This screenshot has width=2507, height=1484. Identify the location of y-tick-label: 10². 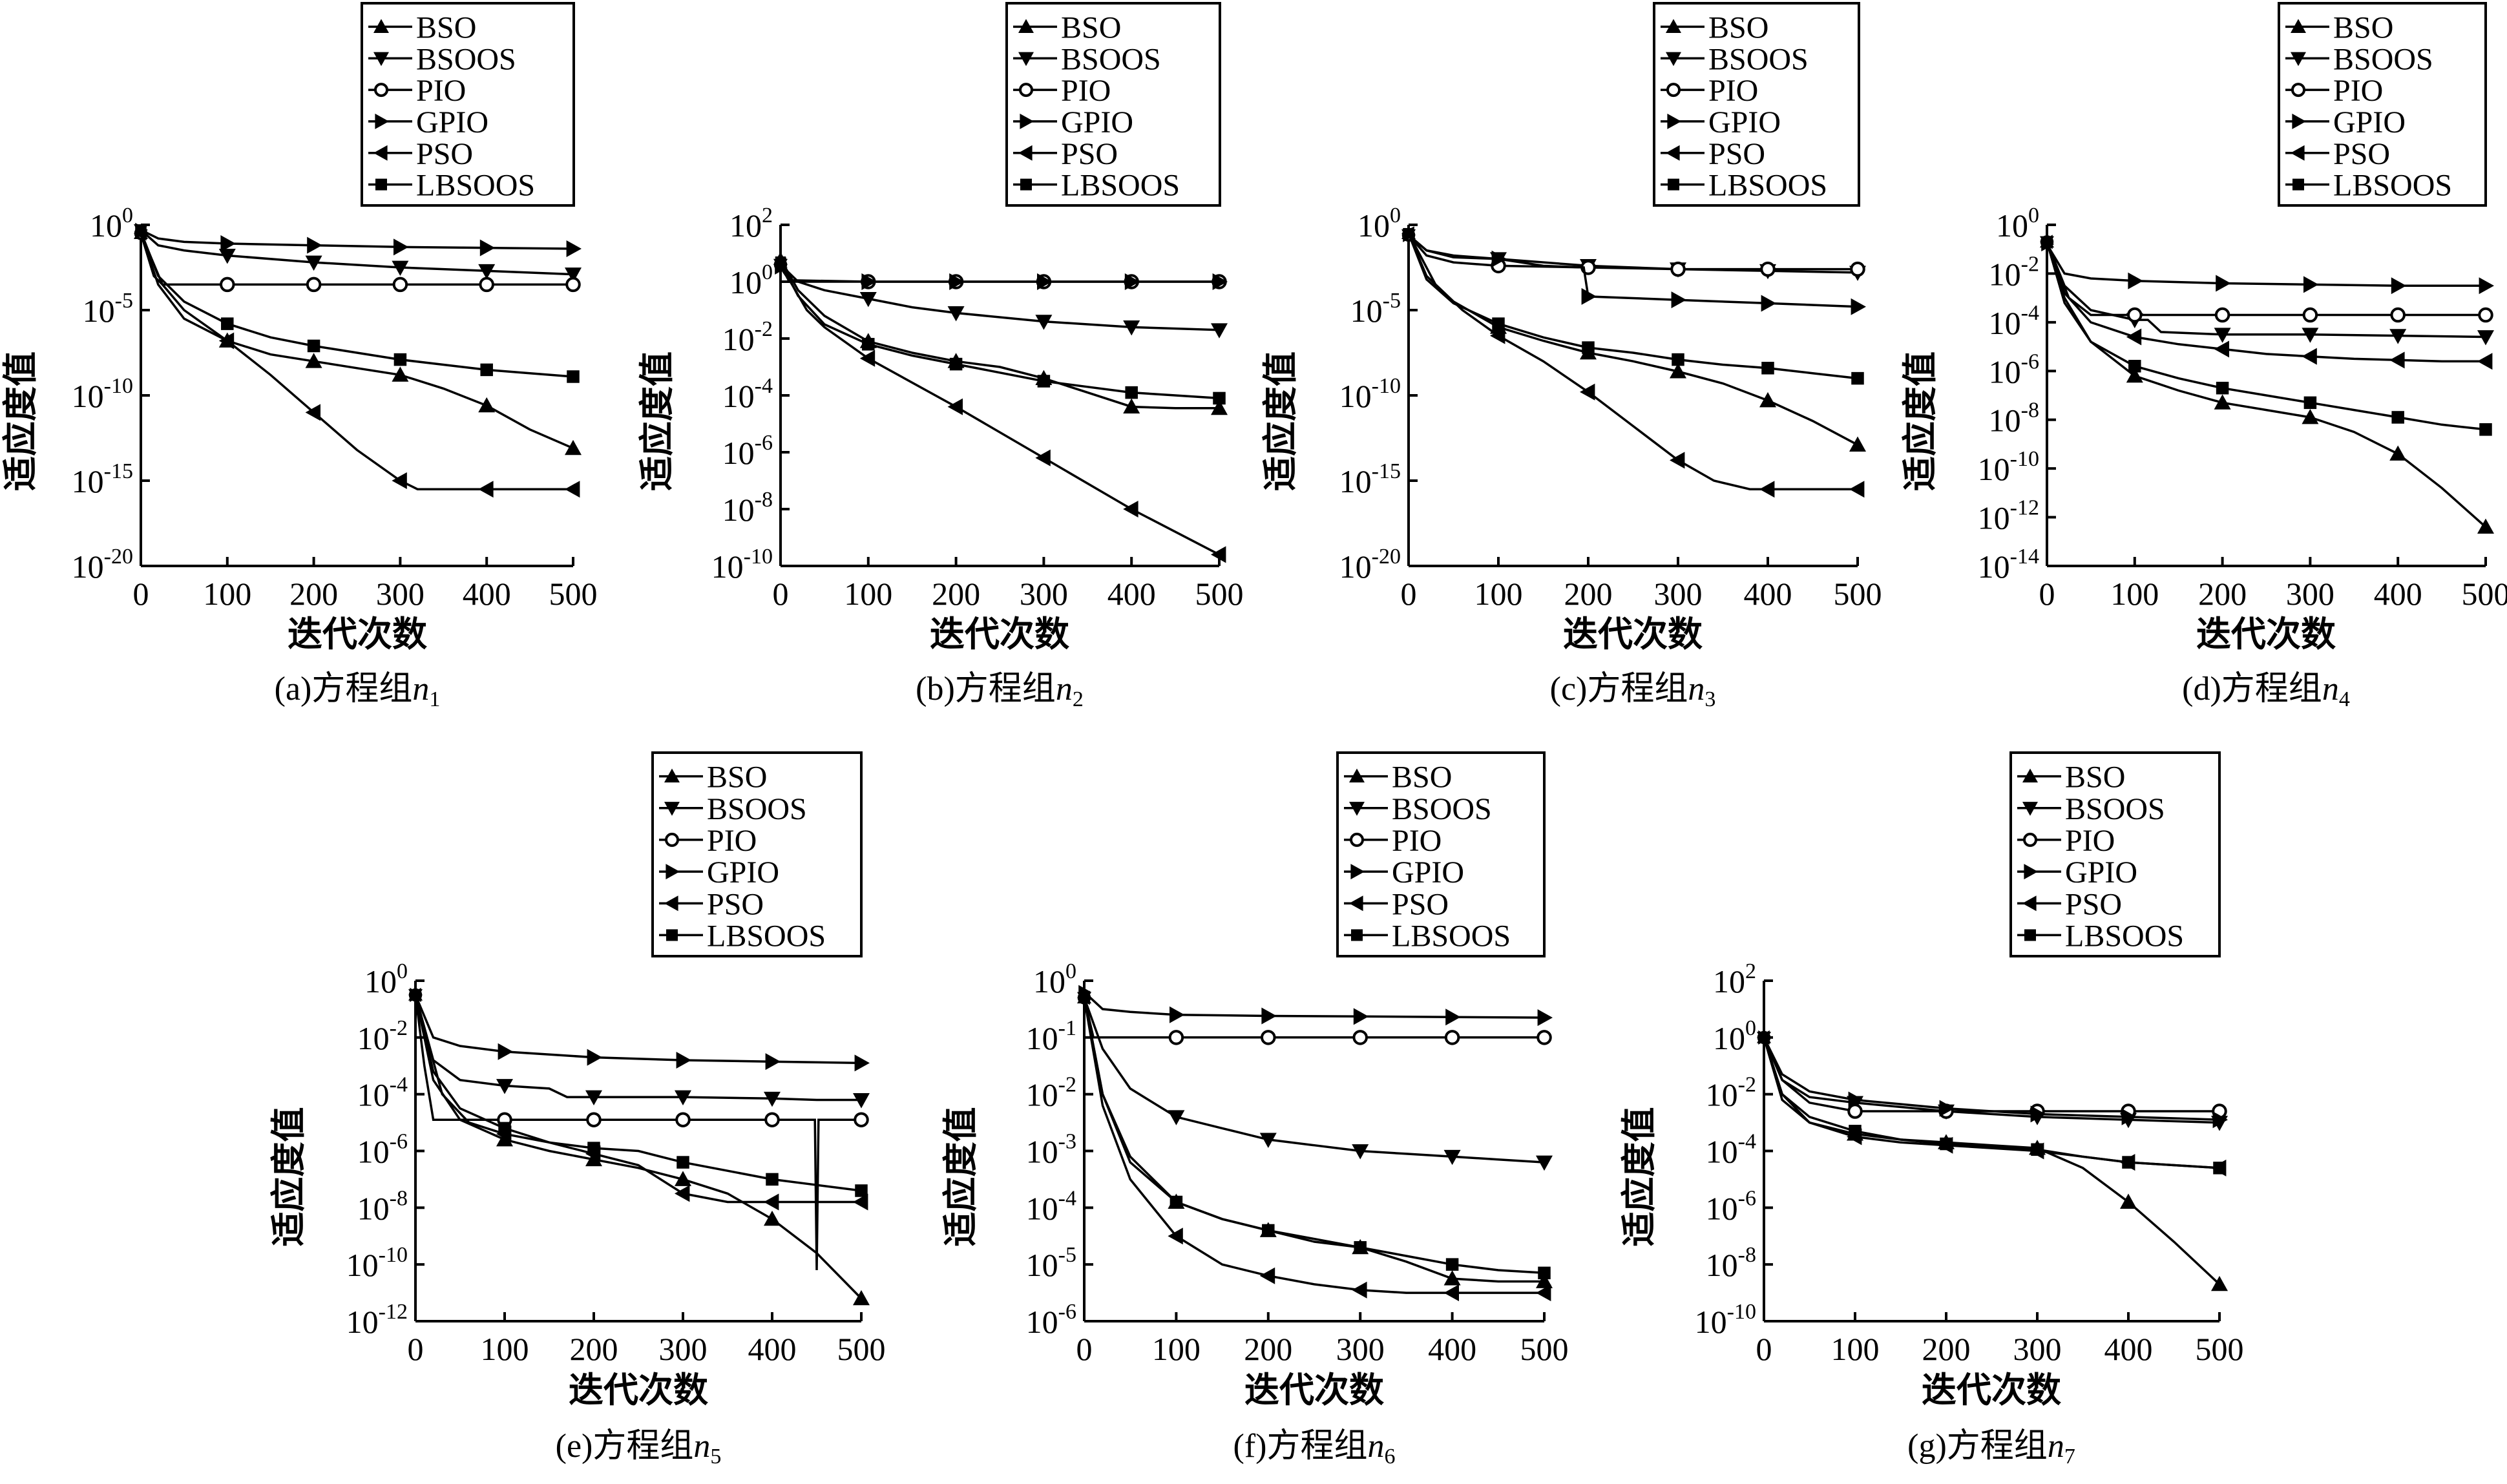
(1735, 979).